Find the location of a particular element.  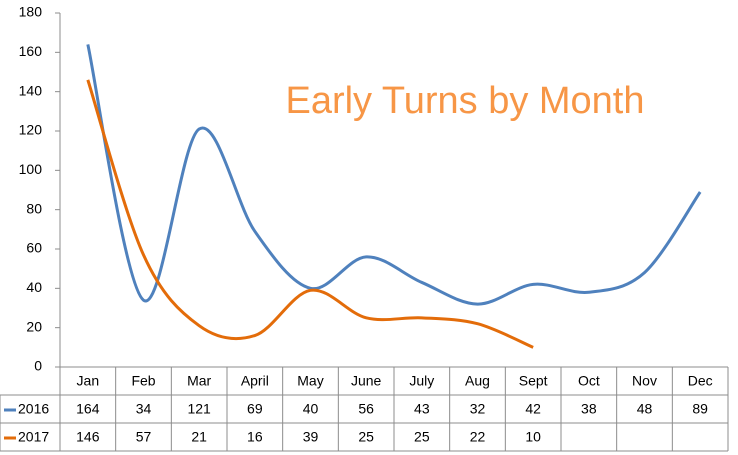

y-tick-label: 140 is located at coordinates (31, 90).